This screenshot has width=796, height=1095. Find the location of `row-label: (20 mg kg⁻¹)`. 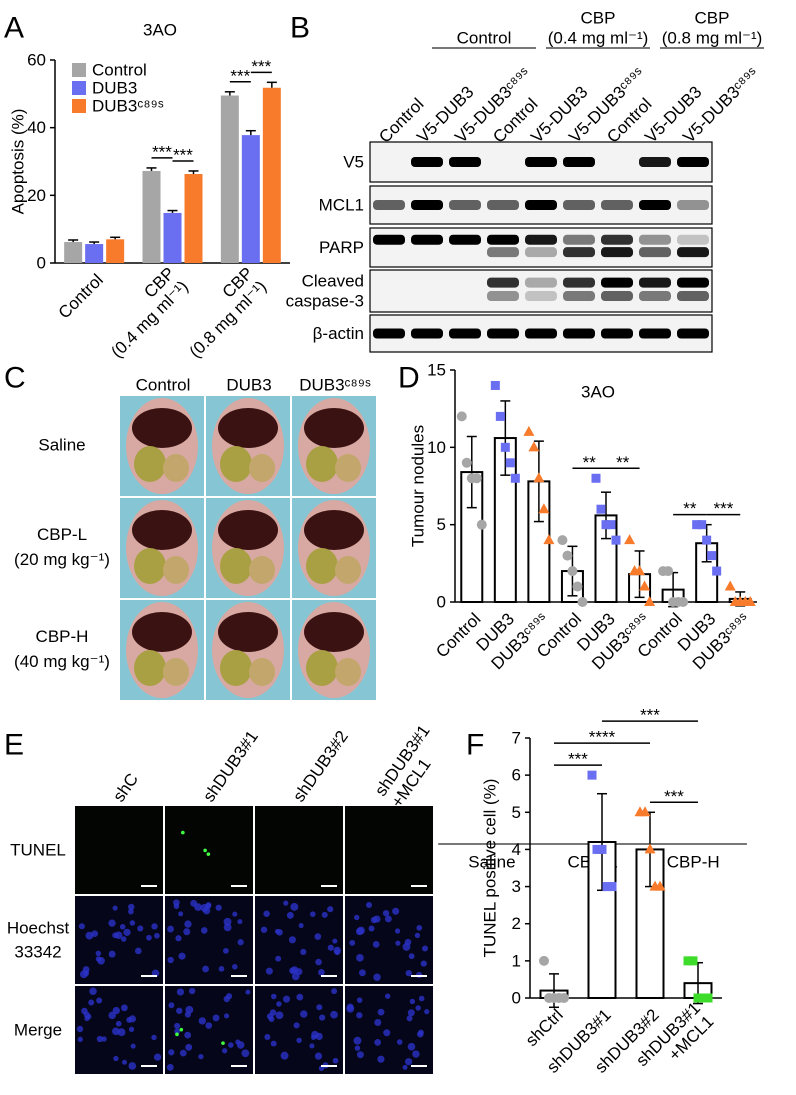

row-label: (20 mg kg⁻¹) is located at coordinates (62, 559).